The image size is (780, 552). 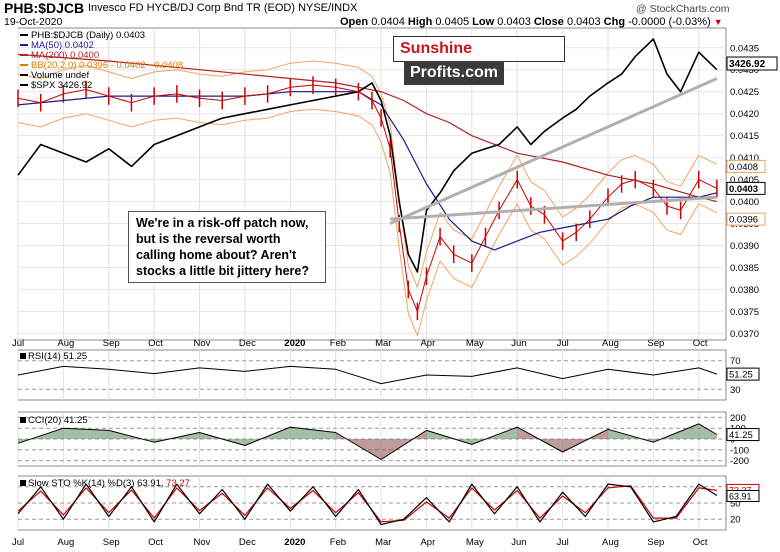 I want to click on open-value: 0.0404, so click(x=388, y=22).